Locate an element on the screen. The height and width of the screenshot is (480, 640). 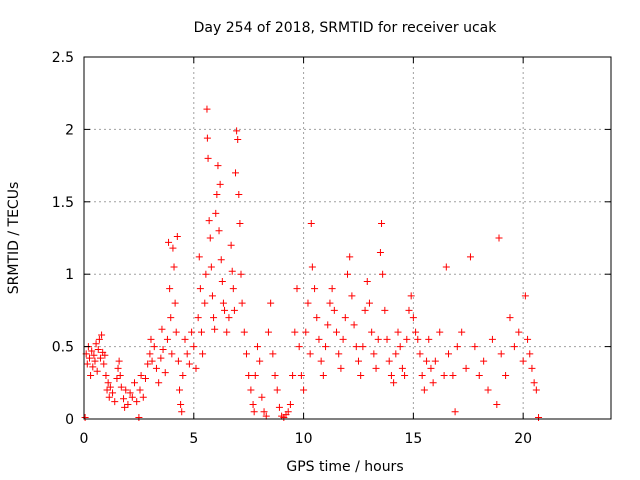
y-tick-label: 1 is located at coordinates (69, 275).